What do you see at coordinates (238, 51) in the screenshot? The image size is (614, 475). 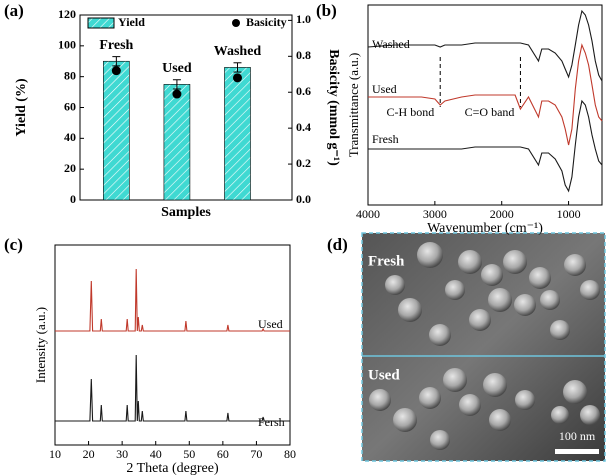 I see `category-label: Washed` at bounding box center [238, 51].